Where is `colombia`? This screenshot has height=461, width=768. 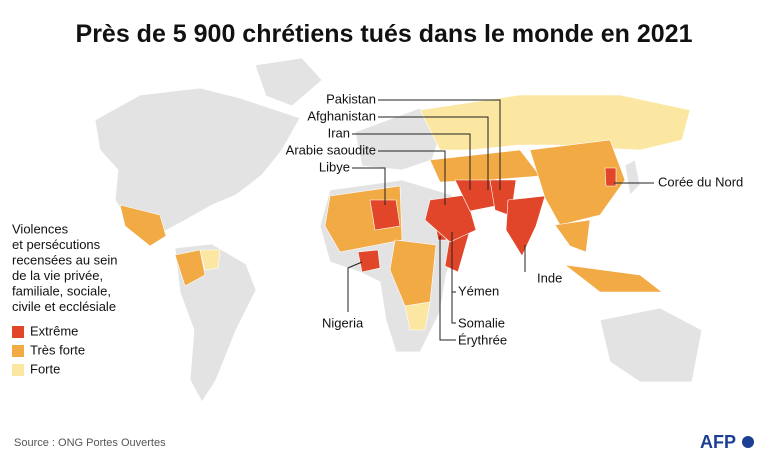
colombia is located at coordinates (190, 268).